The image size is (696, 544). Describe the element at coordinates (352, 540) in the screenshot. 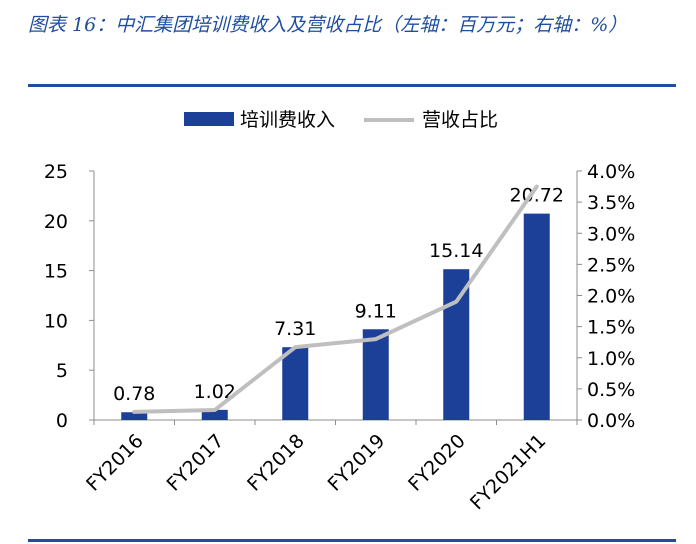

I see `bottom-rule` at that location.